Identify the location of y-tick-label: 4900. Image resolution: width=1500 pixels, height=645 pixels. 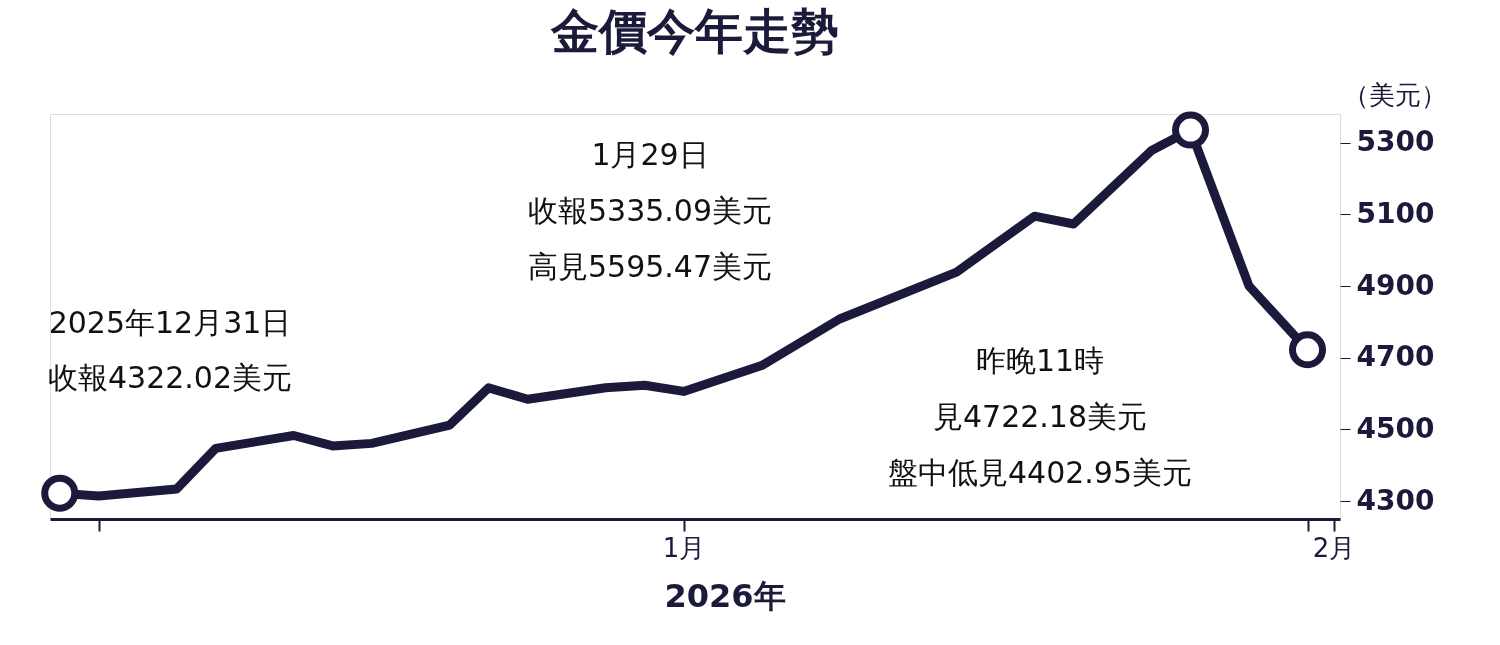
(1395, 285).